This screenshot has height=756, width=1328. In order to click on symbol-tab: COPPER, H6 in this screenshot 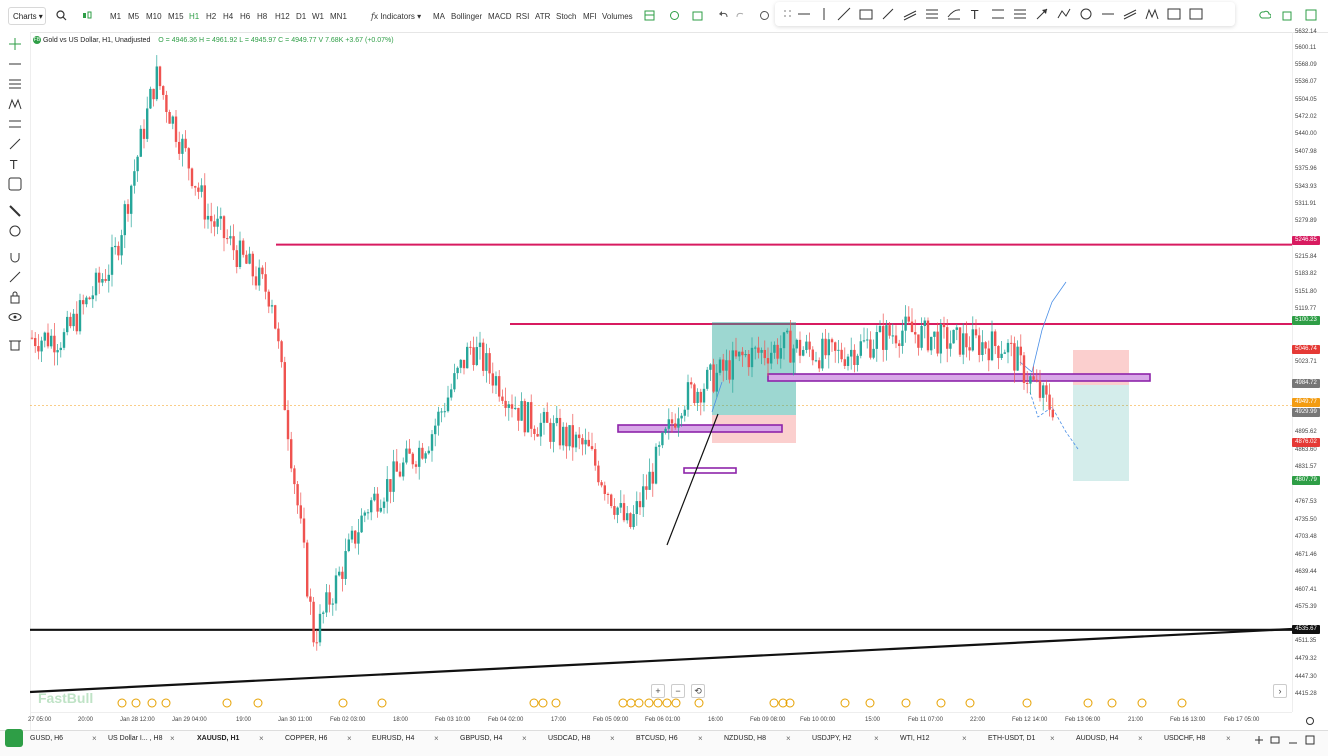, I will do `click(306, 738)`.